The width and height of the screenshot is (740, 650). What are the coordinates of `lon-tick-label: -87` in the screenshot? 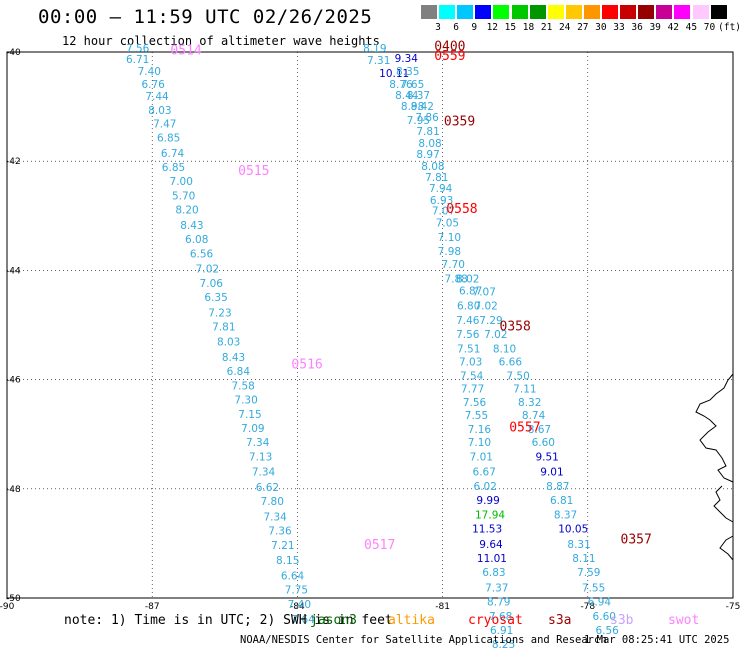 It's located at (152, 607).